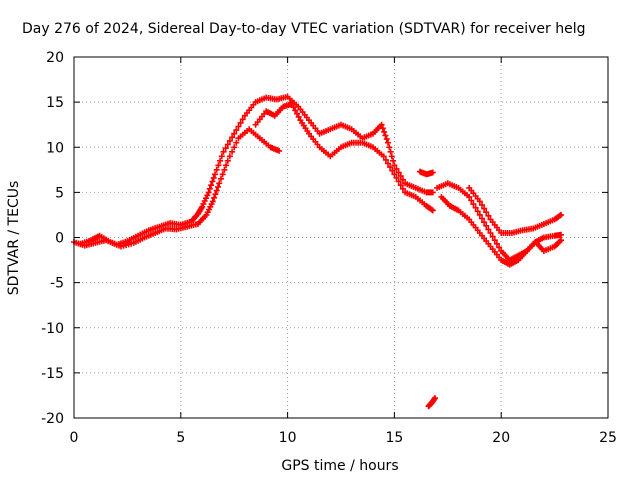  I want to click on x-axis-title: GPS time / hours, so click(339, 466).